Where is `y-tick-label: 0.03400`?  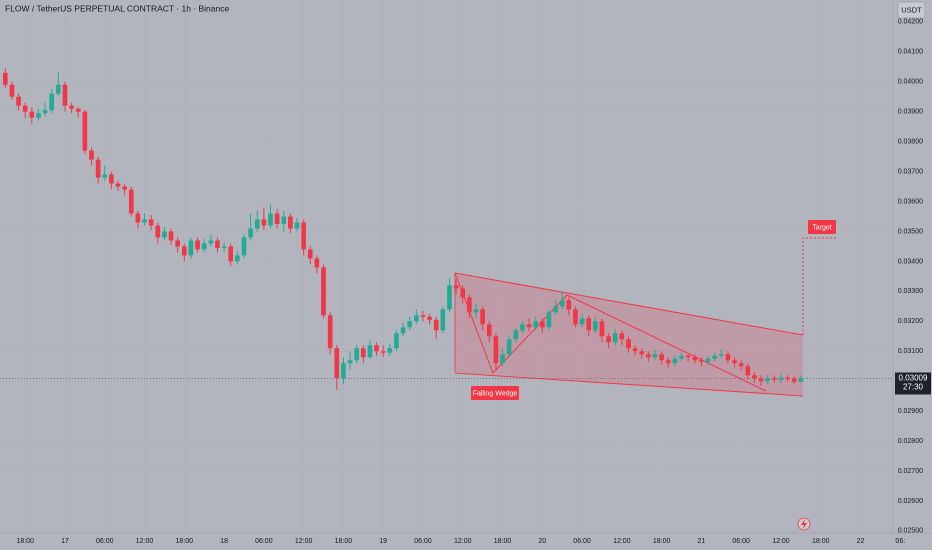
y-tick-label: 0.03400 is located at coordinates (910, 261).